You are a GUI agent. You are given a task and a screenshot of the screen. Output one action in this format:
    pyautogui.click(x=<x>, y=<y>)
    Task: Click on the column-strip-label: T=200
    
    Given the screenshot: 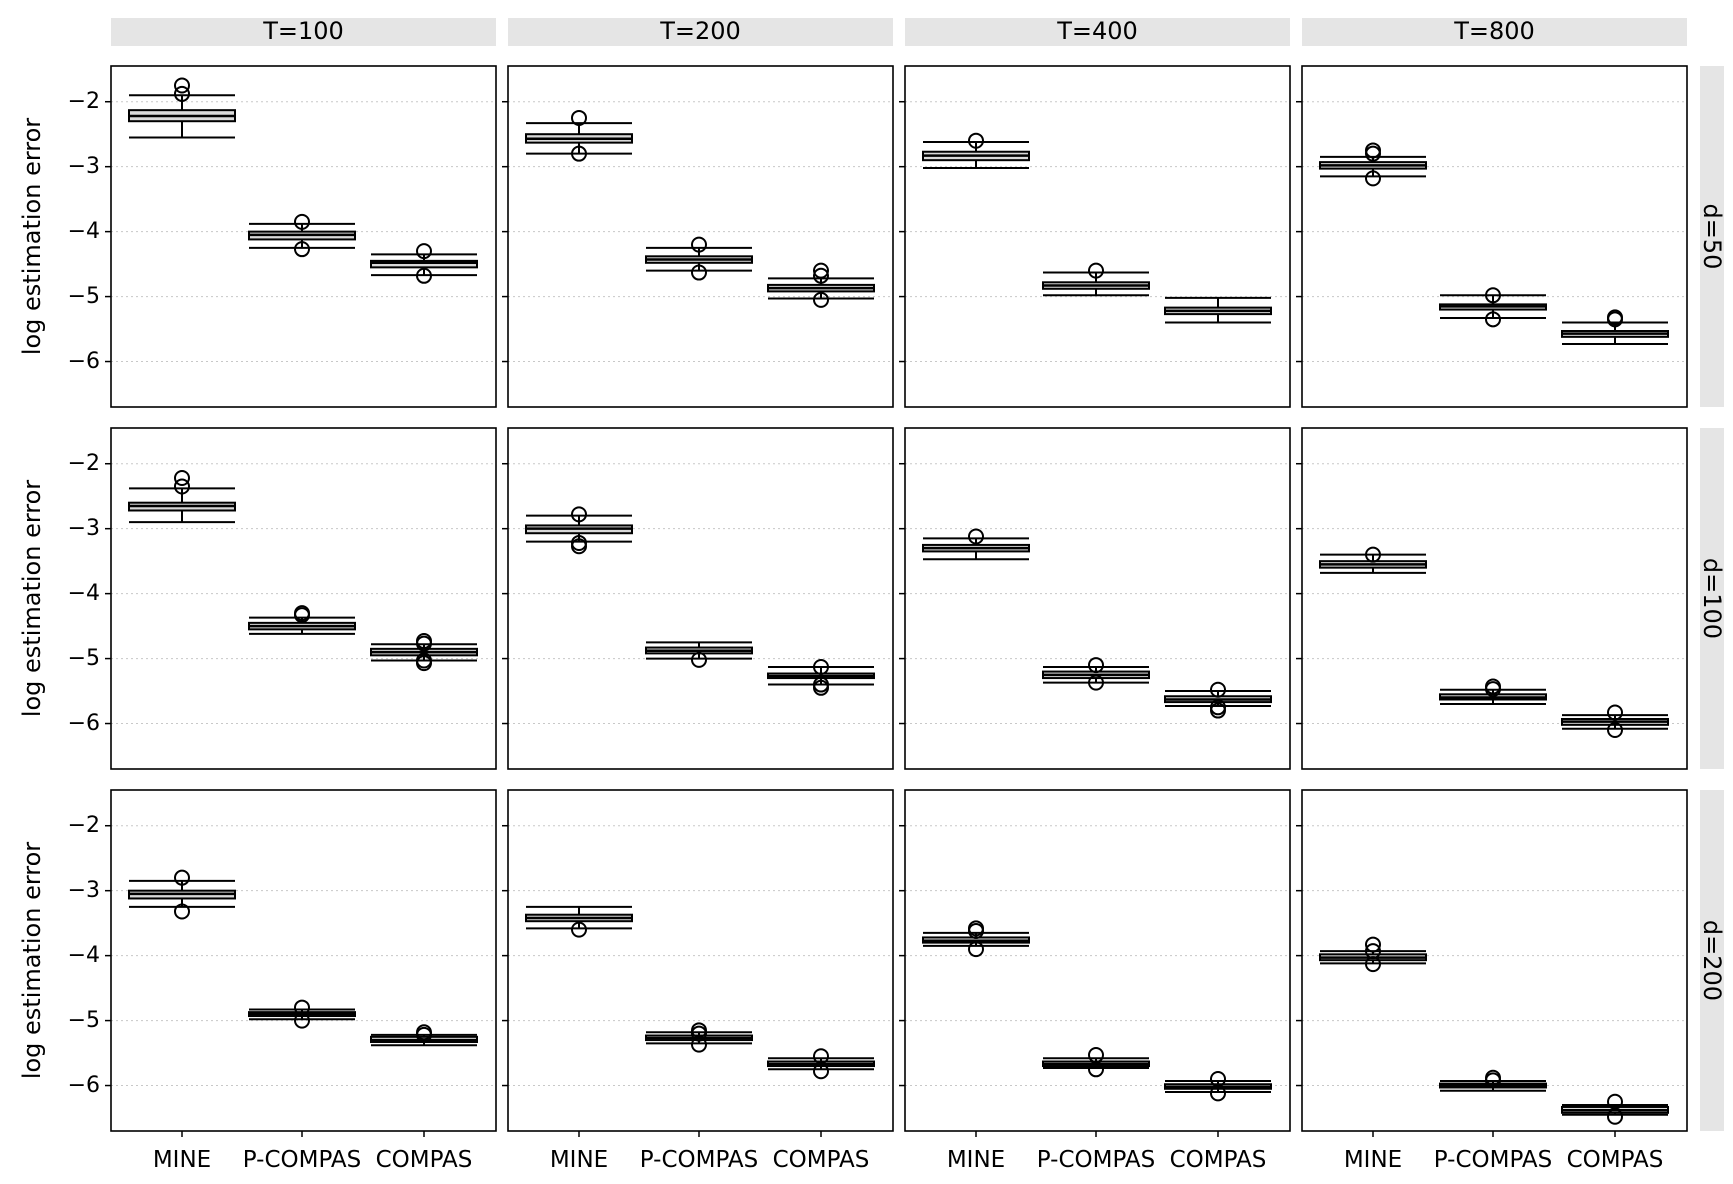 What is the action you would take?
    pyautogui.click(x=700, y=31)
    